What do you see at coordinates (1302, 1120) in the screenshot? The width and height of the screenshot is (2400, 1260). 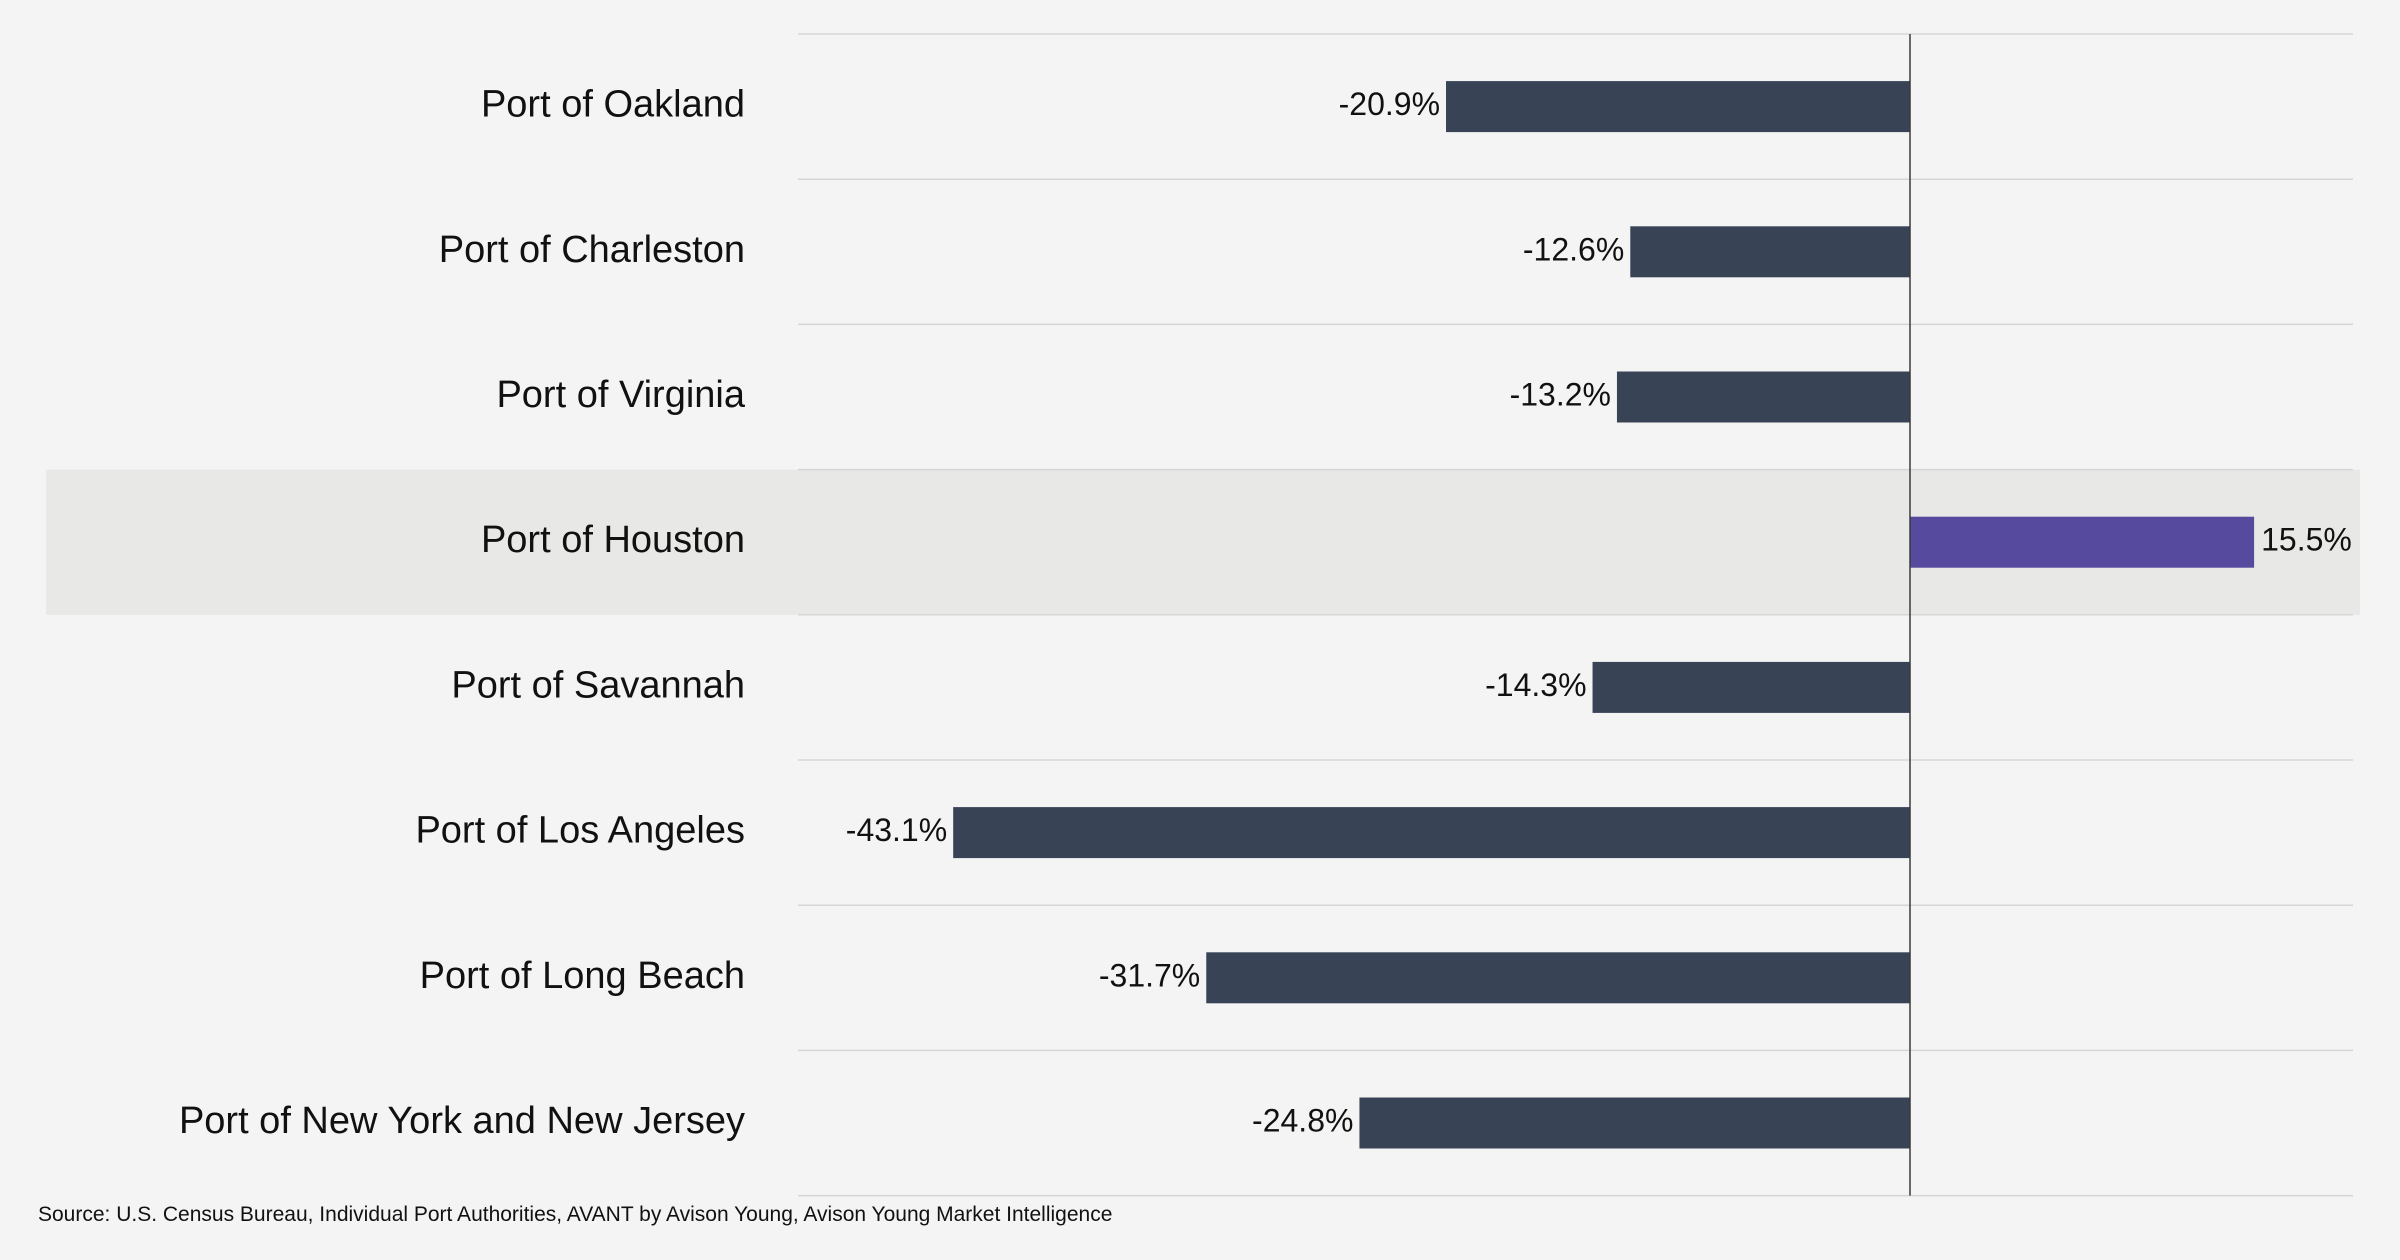 I see `value-label: -24.8%` at bounding box center [1302, 1120].